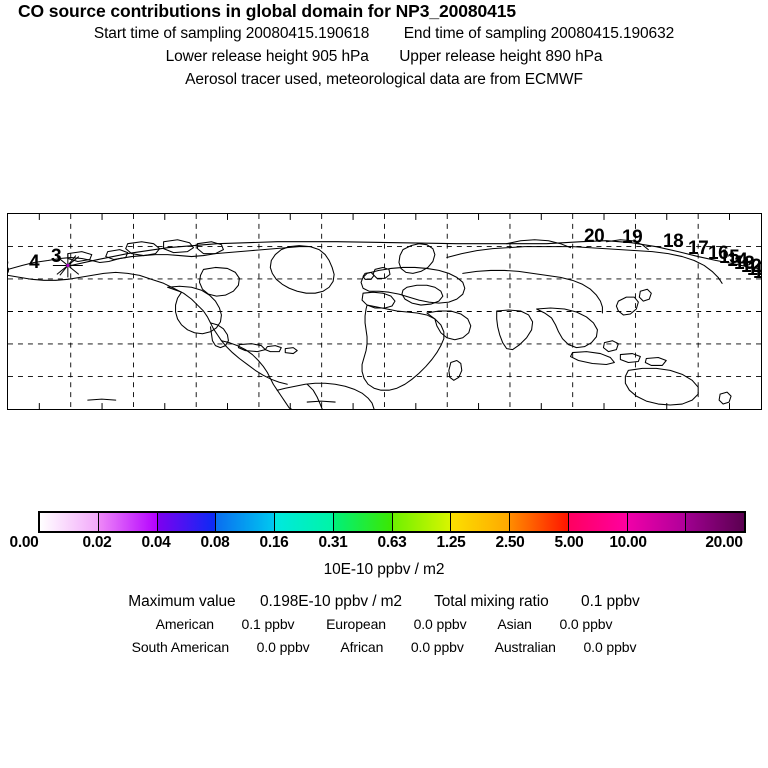  Describe the element at coordinates (437, 647) in the screenshot. I see `region-value-african: 0.0 ppbv` at that location.